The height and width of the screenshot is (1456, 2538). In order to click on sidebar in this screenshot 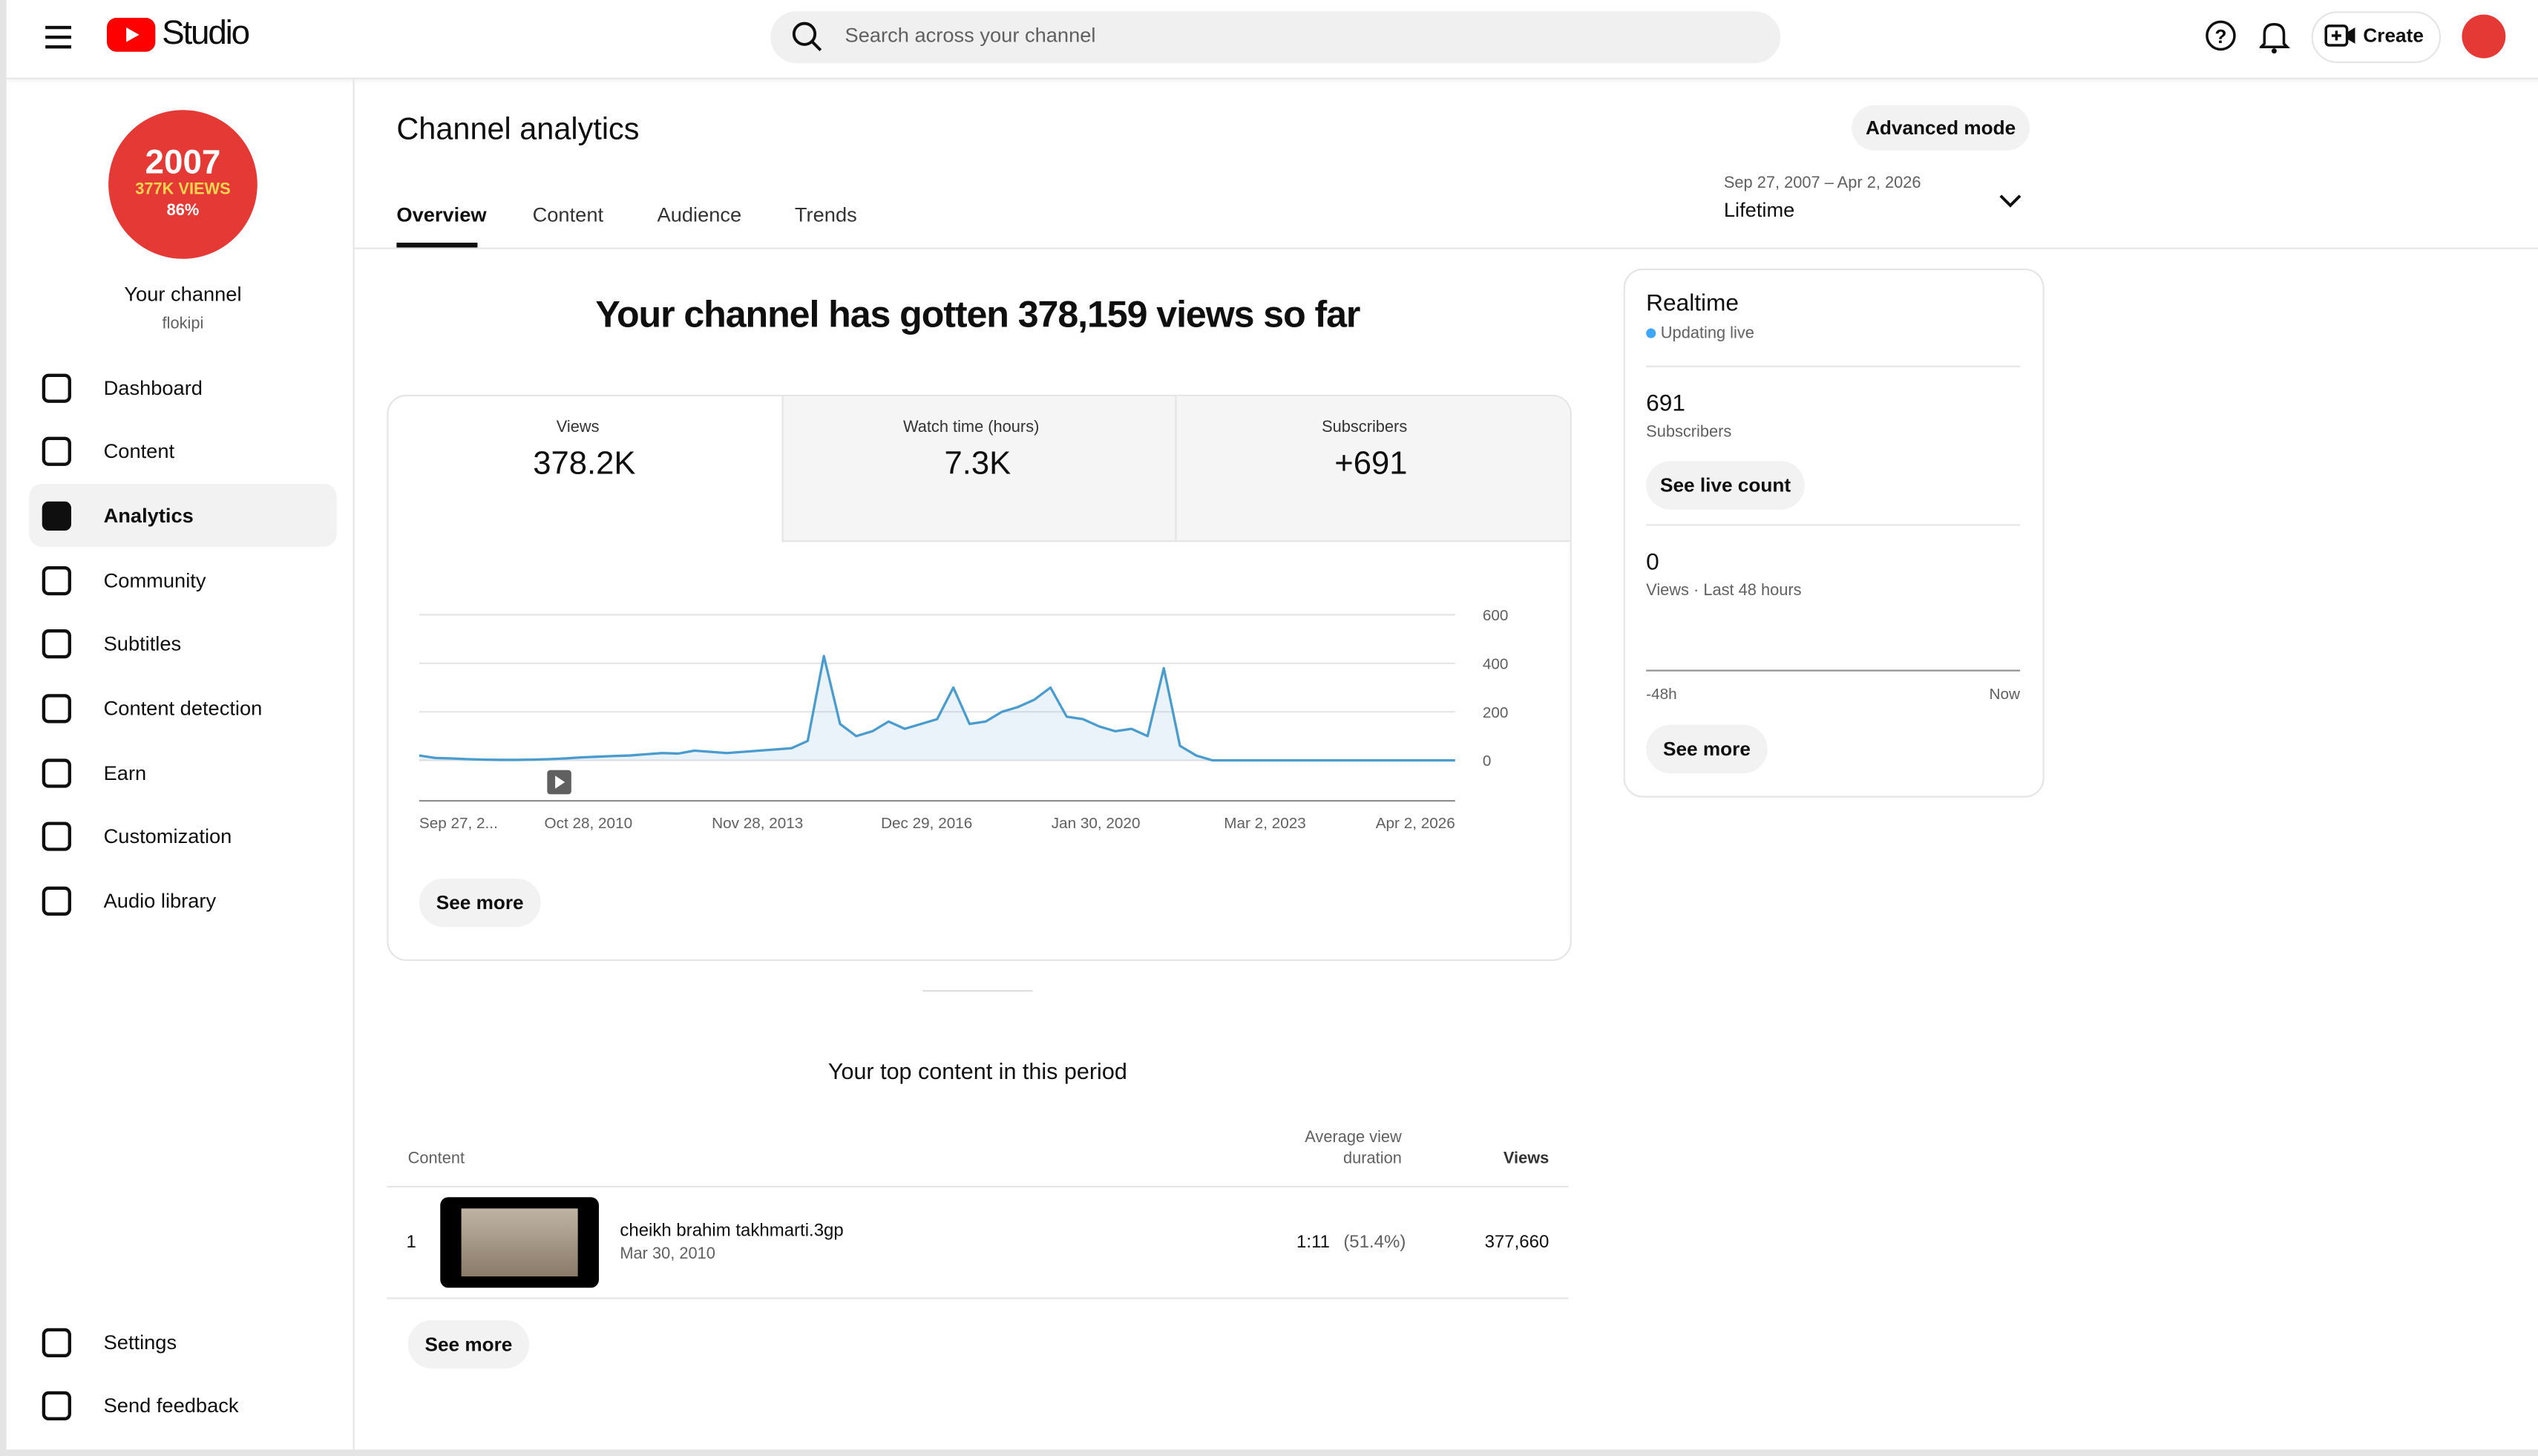, I will do `click(181, 764)`.